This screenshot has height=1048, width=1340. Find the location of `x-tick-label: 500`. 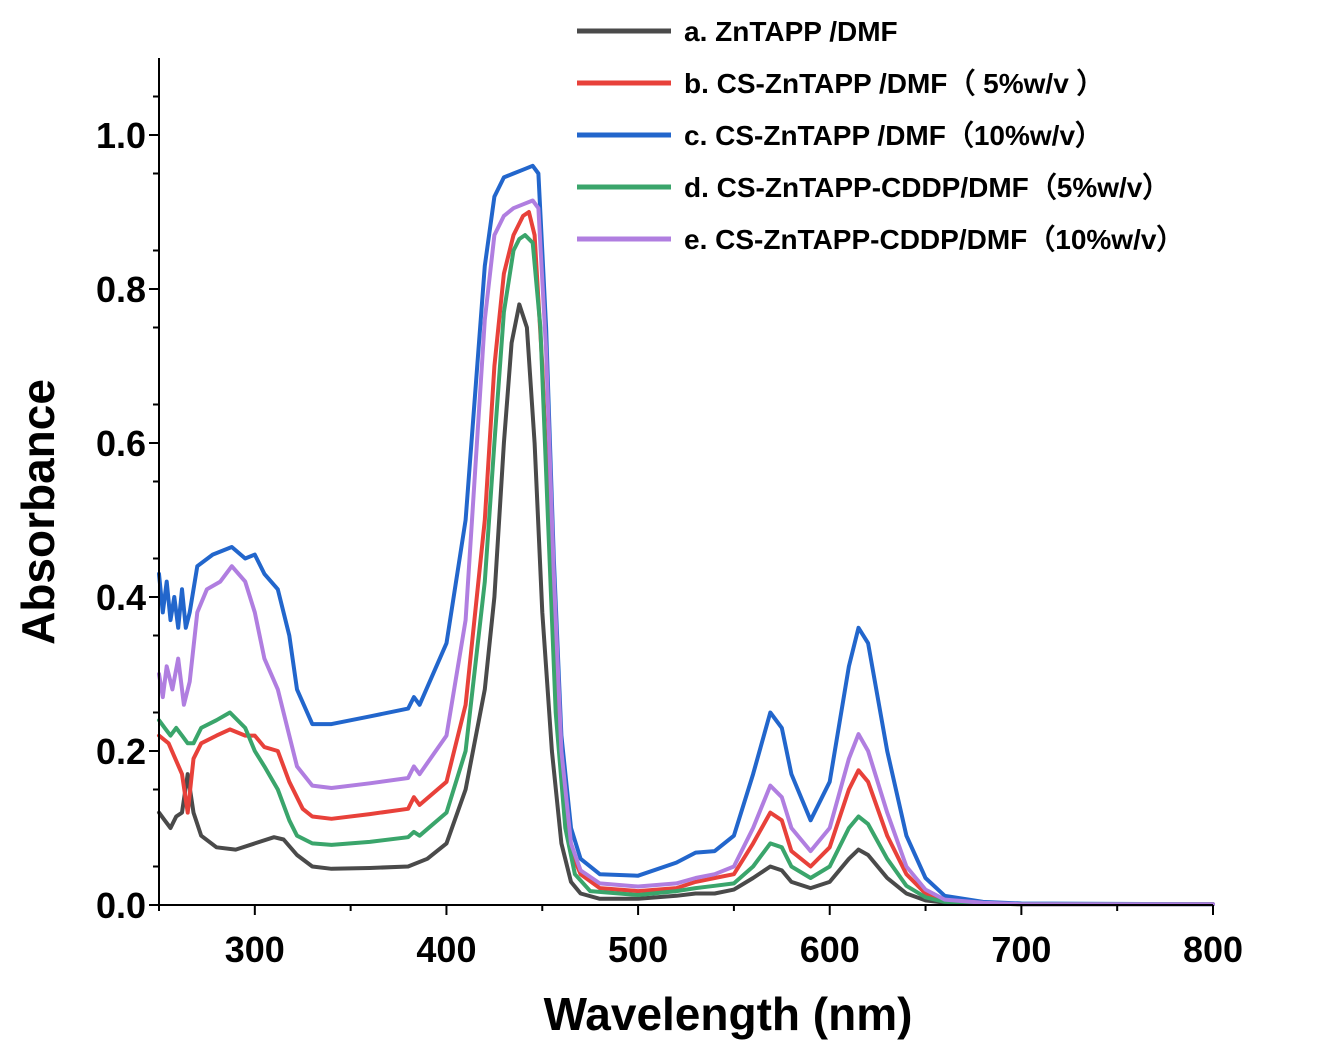

x-tick-label: 500 is located at coordinates (638, 949).